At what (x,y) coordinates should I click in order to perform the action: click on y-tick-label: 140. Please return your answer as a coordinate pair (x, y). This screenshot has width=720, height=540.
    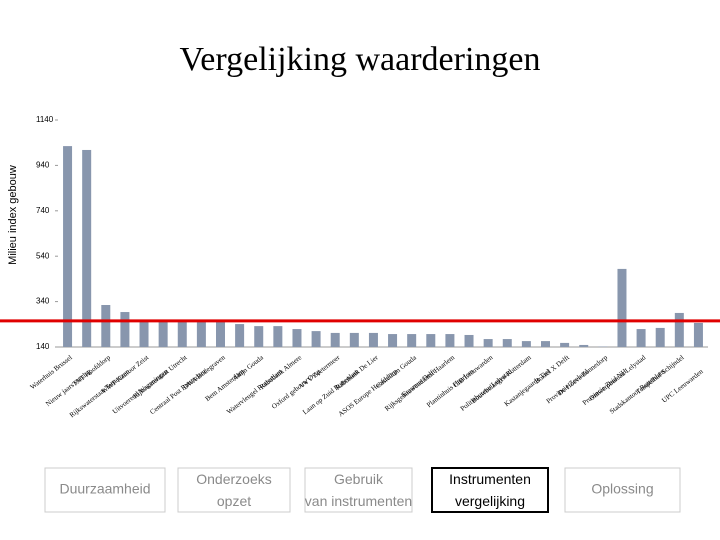
    Looking at the image, I should click on (43, 346).